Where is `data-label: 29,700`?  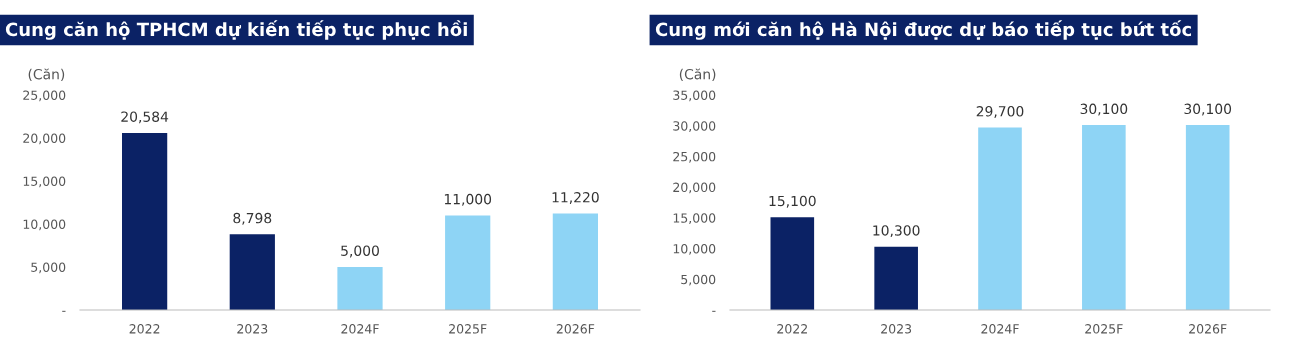 data-label: 29,700 is located at coordinates (1000, 112).